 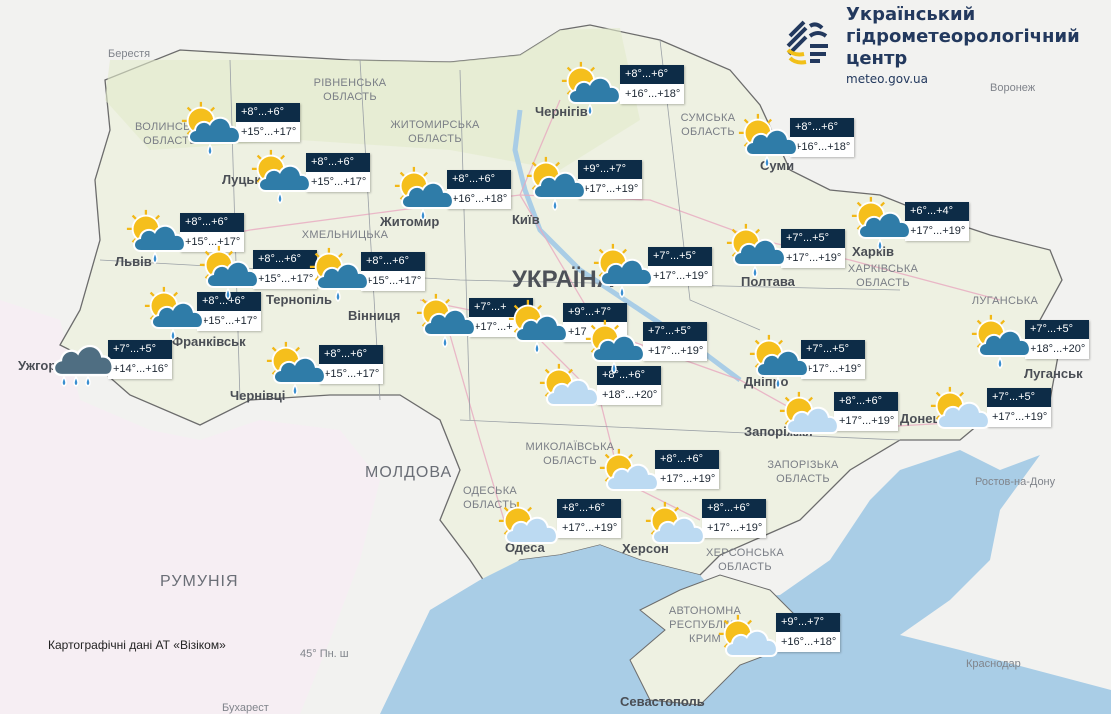 I want to click on city-label: Чернігів, so click(x=561, y=111).